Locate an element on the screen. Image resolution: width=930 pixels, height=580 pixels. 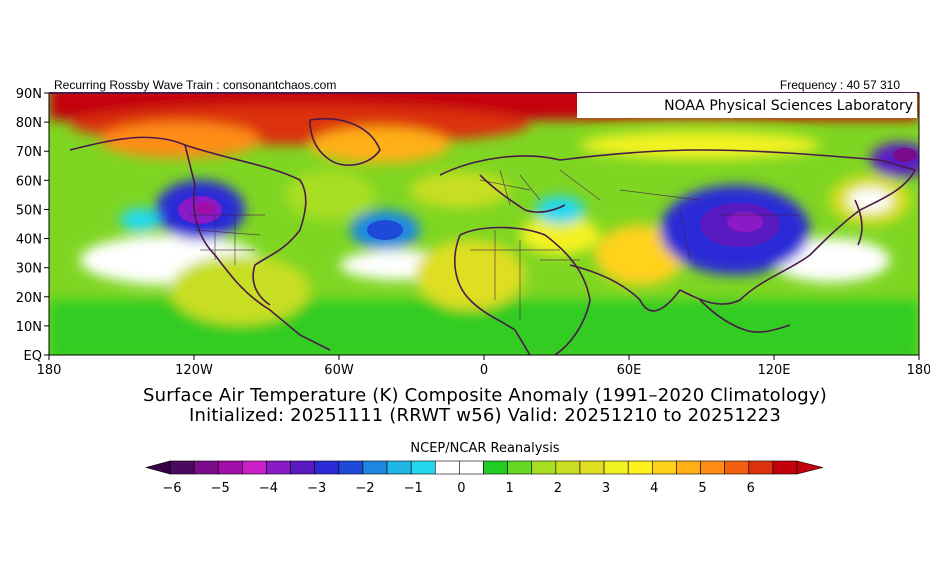
lat-tick-label: 80N is located at coordinates (29, 123).